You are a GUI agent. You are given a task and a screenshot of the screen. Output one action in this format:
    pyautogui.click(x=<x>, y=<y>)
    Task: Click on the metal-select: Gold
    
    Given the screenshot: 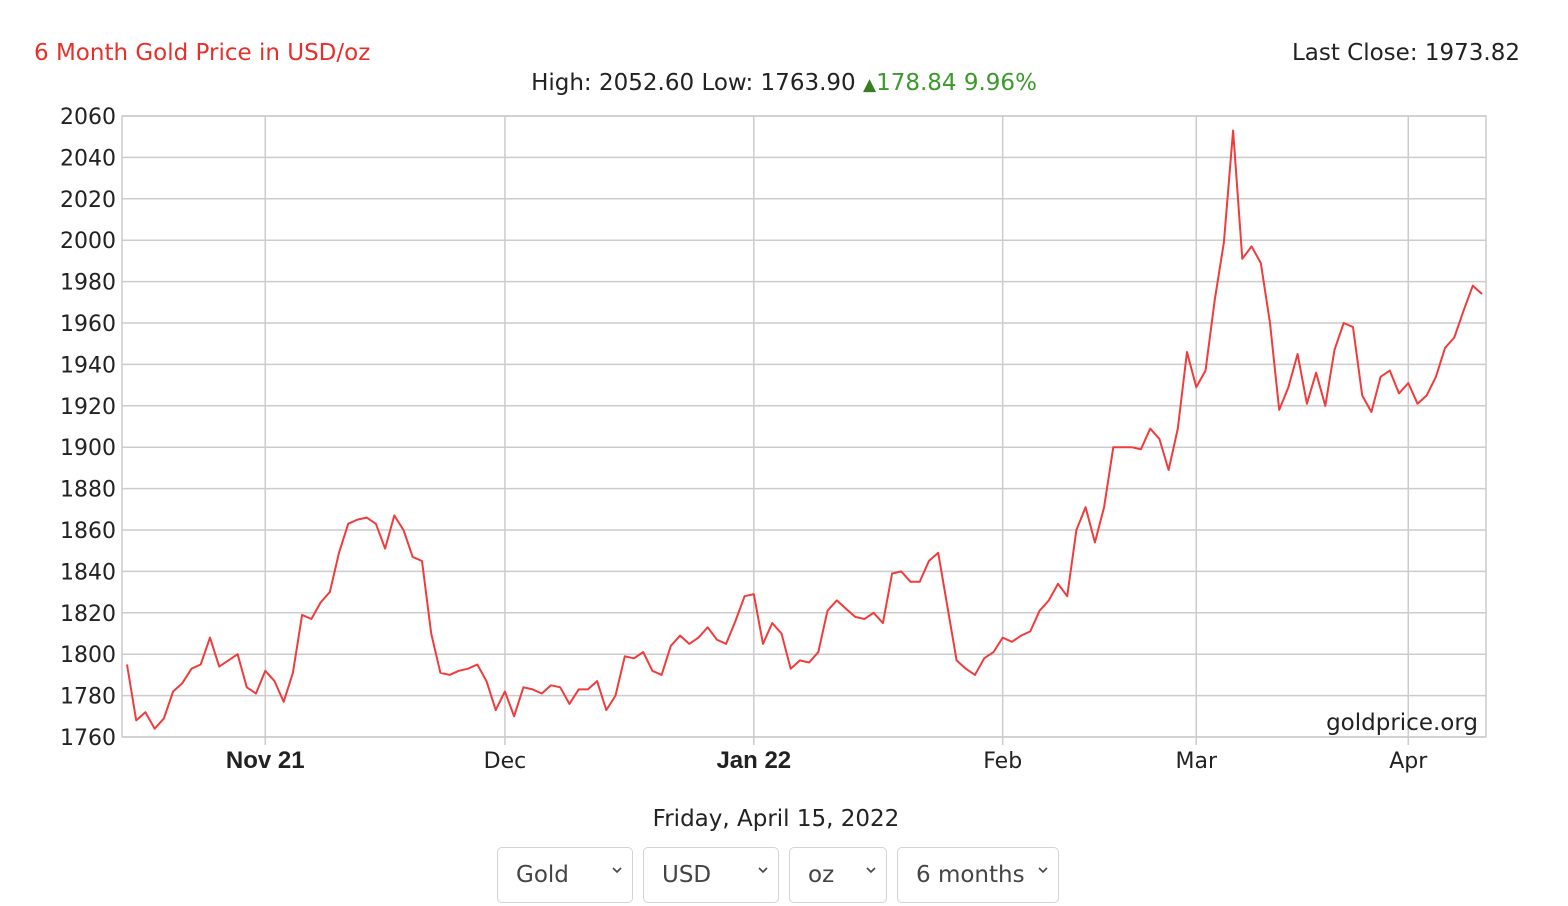 What is the action you would take?
    pyautogui.click(x=565, y=875)
    